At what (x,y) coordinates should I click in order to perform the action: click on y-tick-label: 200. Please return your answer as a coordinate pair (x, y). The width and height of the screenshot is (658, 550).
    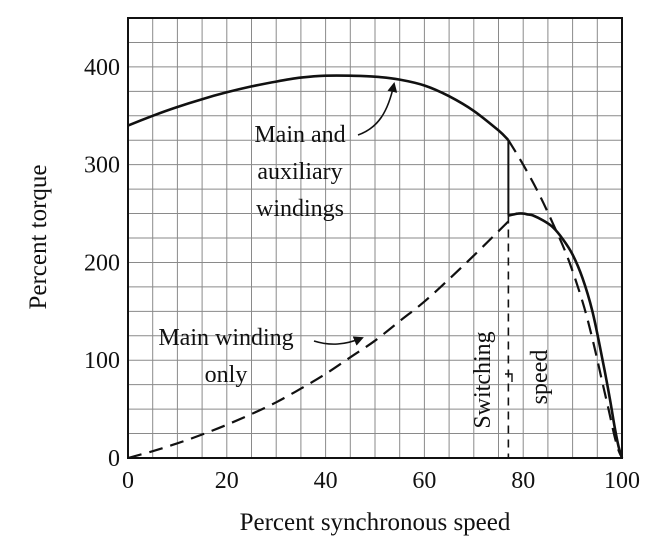
    Looking at the image, I should click on (102, 263).